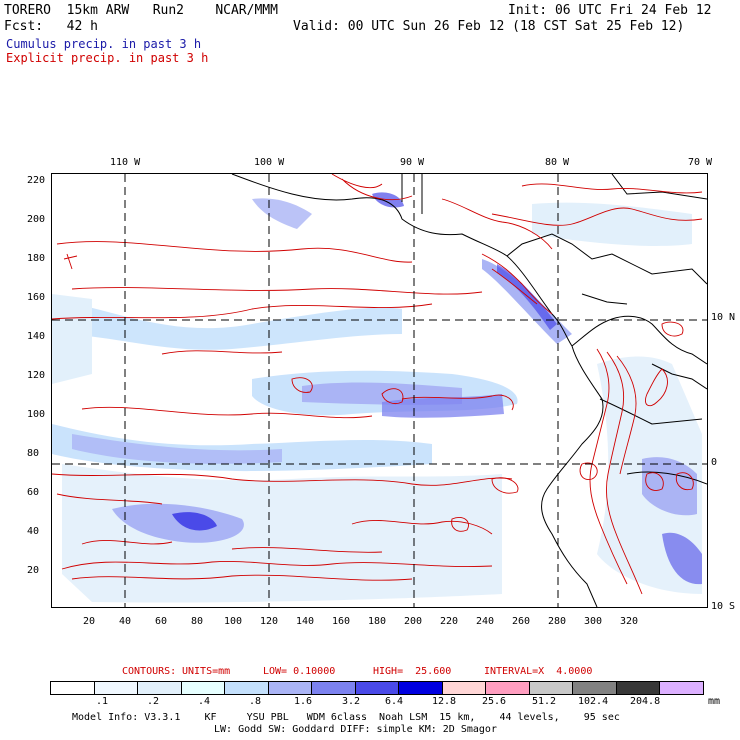  I want to click on grid-x-label: 60, so click(161, 621).